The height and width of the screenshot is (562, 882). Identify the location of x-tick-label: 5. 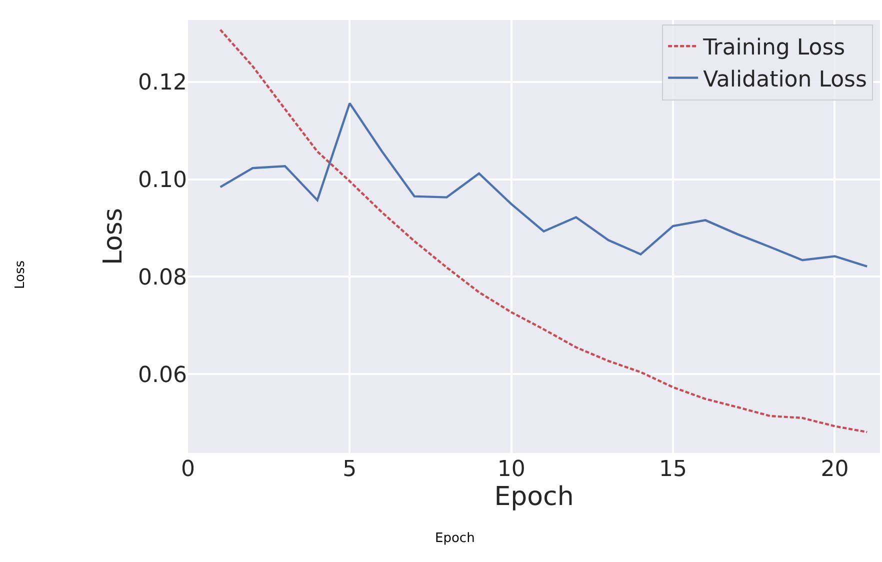
(349, 469).